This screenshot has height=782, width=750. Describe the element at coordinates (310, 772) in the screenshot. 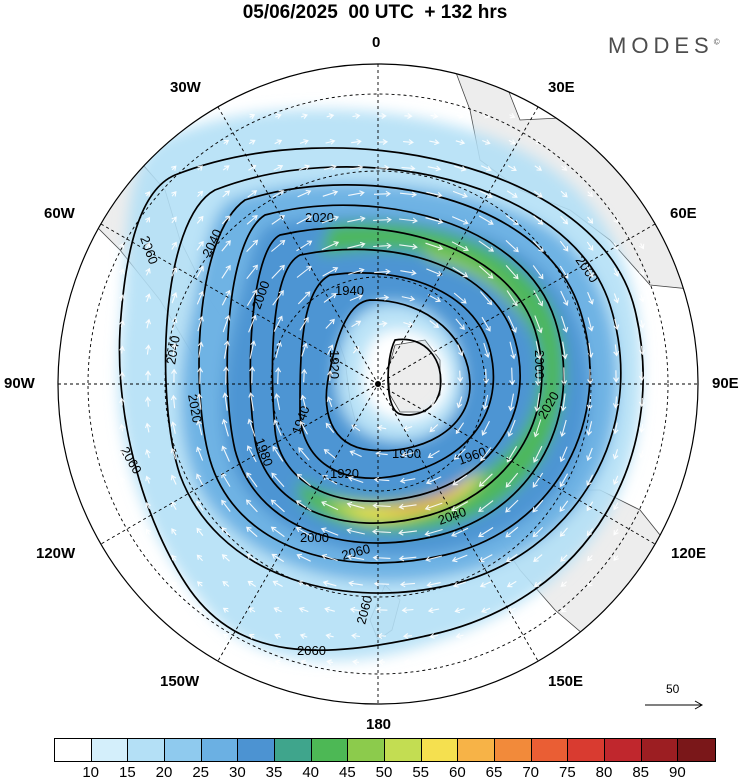

I see `colorbar-tick-label: 40` at that location.